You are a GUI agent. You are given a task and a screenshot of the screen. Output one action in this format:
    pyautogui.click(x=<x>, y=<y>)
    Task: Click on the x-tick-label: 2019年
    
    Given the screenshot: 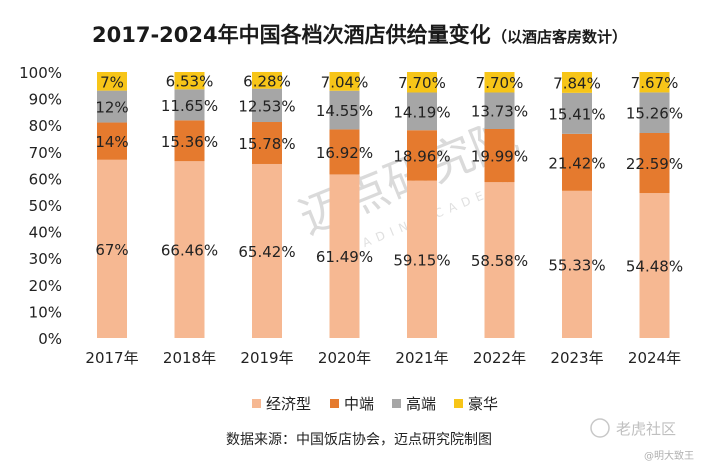 What is the action you would take?
    pyautogui.click(x=266, y=358)
    